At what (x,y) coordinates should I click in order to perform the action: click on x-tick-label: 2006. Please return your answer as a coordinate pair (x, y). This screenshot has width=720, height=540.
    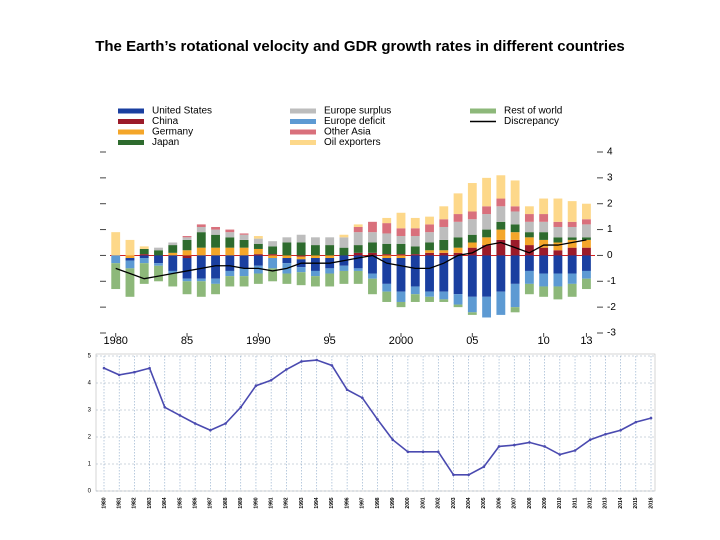
    Looking at the image, I should click on (499, 502).